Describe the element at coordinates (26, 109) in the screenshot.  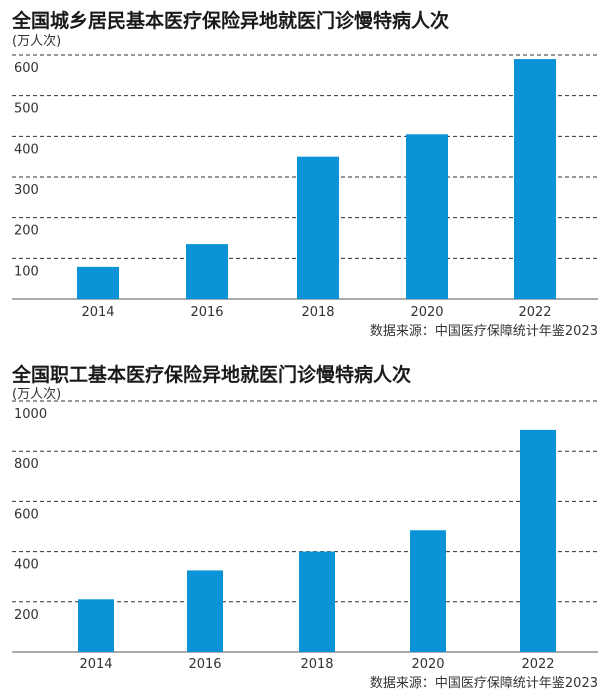
I see `y-tick-label: 500` at that location.